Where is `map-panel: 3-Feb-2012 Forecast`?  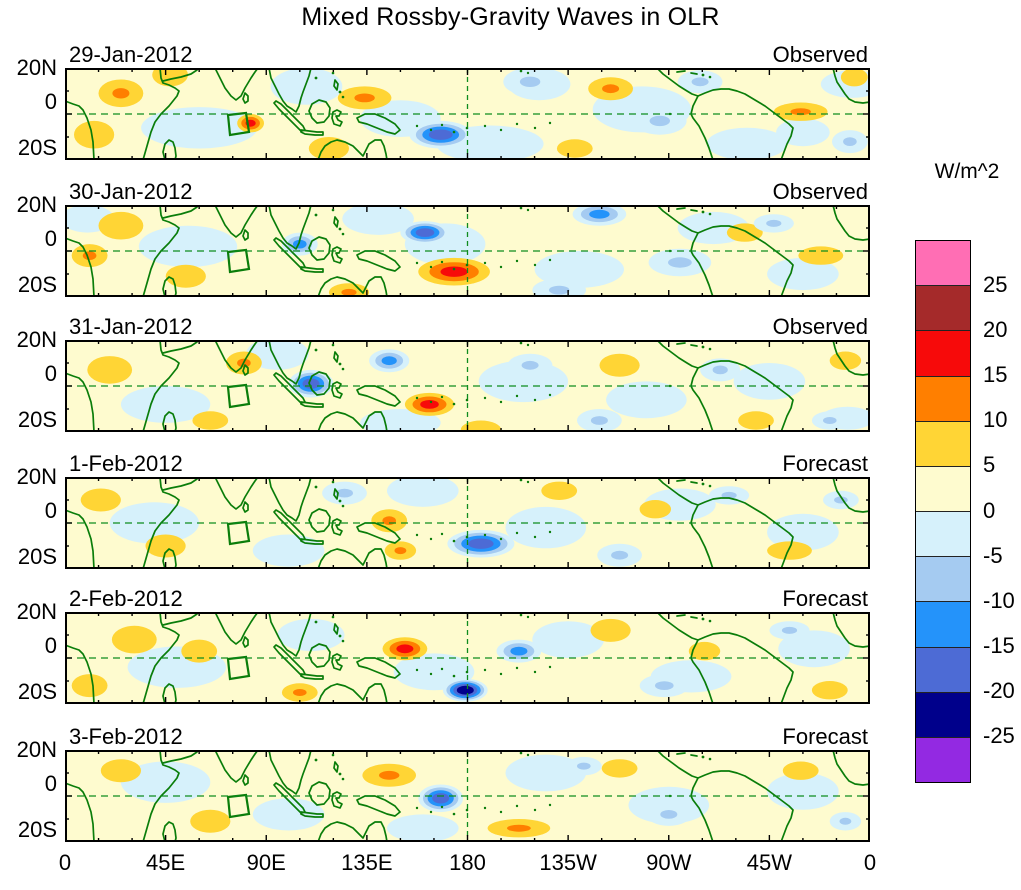
map-panel: 3-Feb-2012 Forecast is located at coordinates (467, 782).